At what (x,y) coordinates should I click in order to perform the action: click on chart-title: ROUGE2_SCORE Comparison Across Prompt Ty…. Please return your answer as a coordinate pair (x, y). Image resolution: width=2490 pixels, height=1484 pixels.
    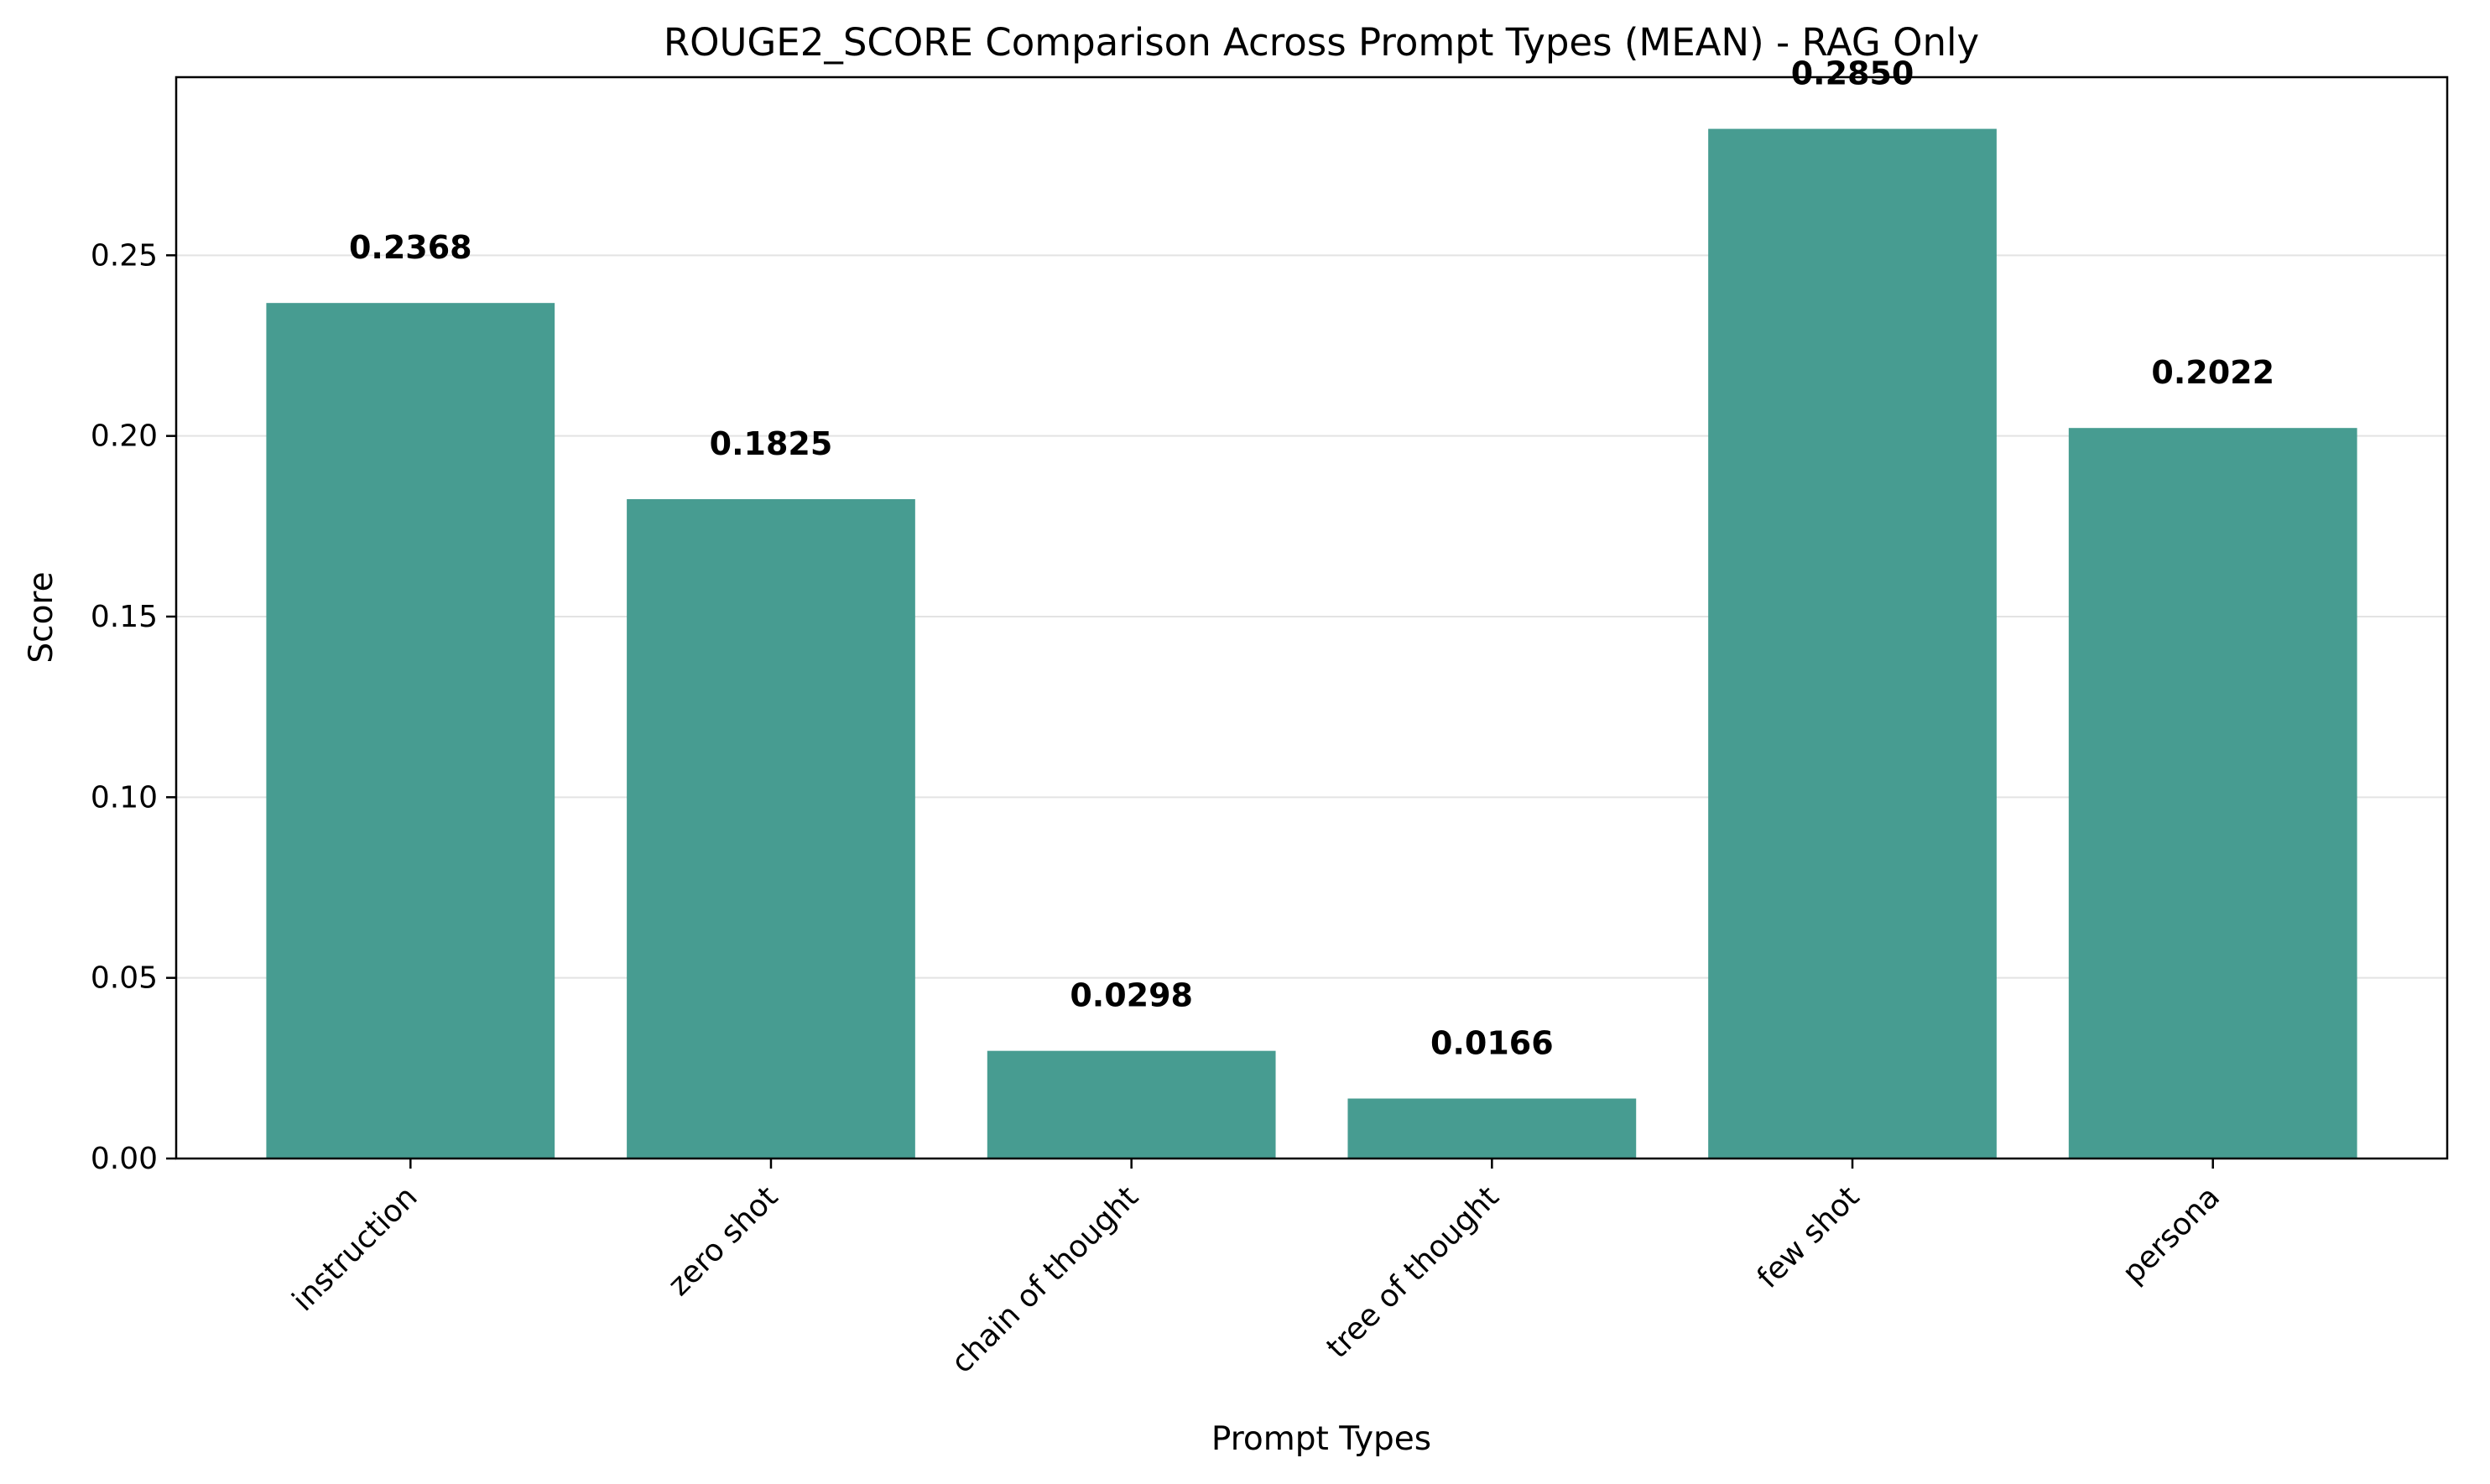
    Looking at the image, I should click on (1321, 42).